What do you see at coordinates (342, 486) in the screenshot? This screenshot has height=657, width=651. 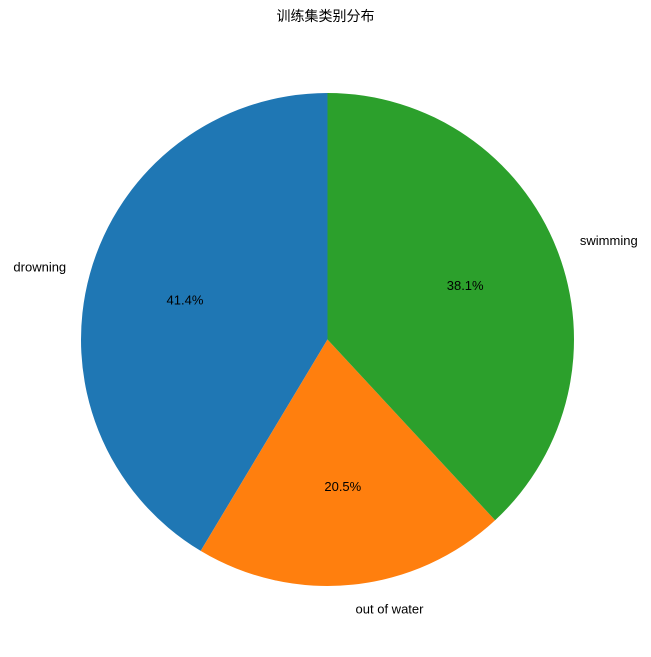 I see `pie-percent-label-out-of-water: 20.5%` at bounding box center [342, 486].